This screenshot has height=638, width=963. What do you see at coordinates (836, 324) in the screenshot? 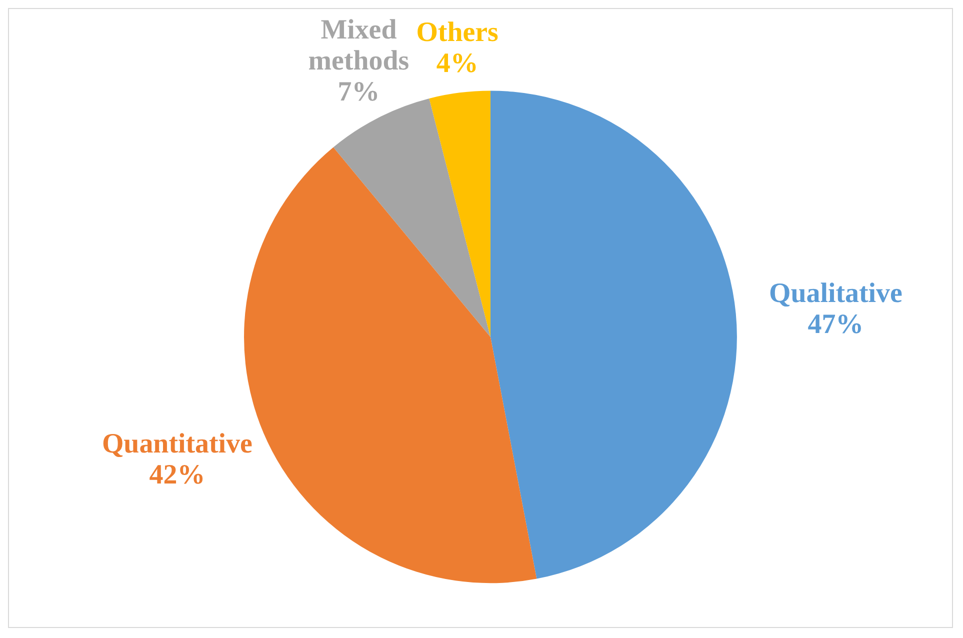
I see `data-label: 47%` at bounding box center [836, 324].